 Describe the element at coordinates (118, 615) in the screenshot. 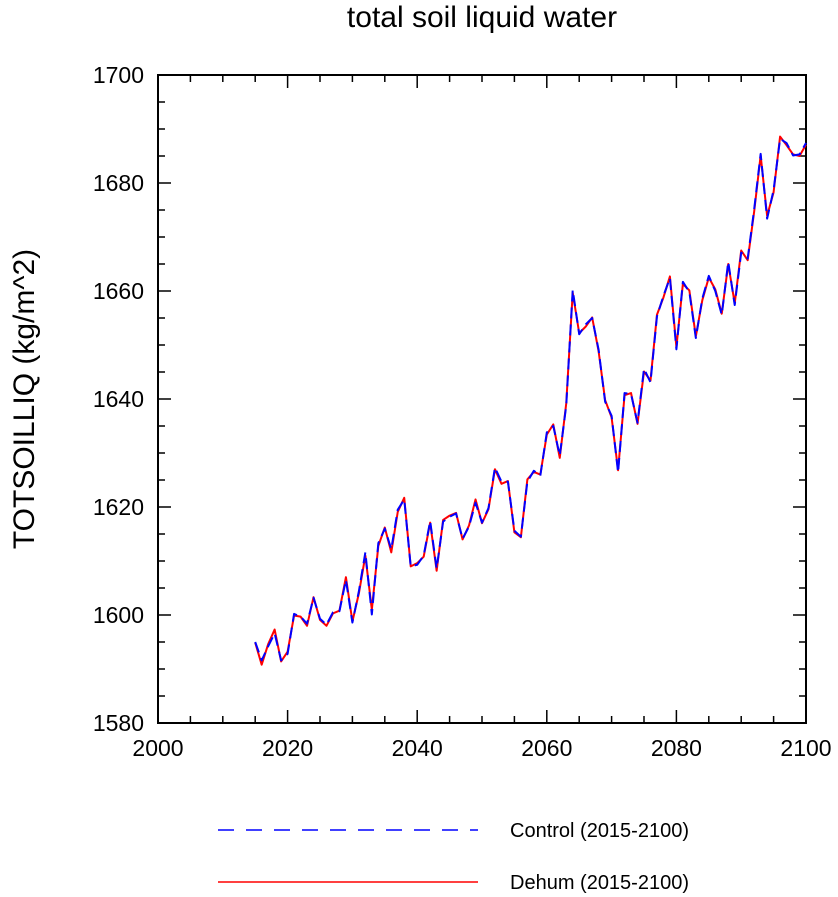

I see `y-tick-label: 1600` at that location.